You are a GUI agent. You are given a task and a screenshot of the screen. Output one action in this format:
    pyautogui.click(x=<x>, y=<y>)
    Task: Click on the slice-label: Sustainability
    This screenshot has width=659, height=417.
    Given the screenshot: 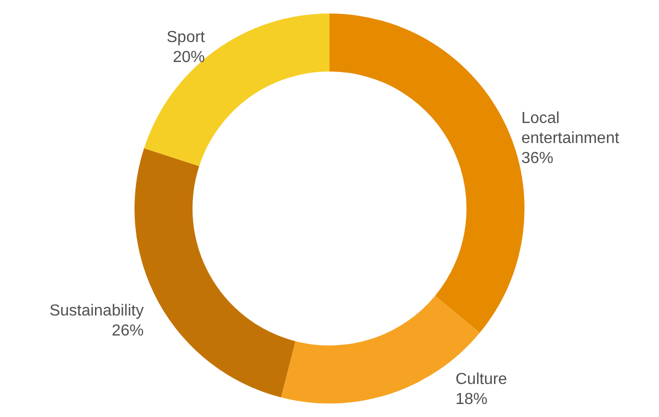 What is the action you would take?
    pyautogui.click(x=96, y=311)
    